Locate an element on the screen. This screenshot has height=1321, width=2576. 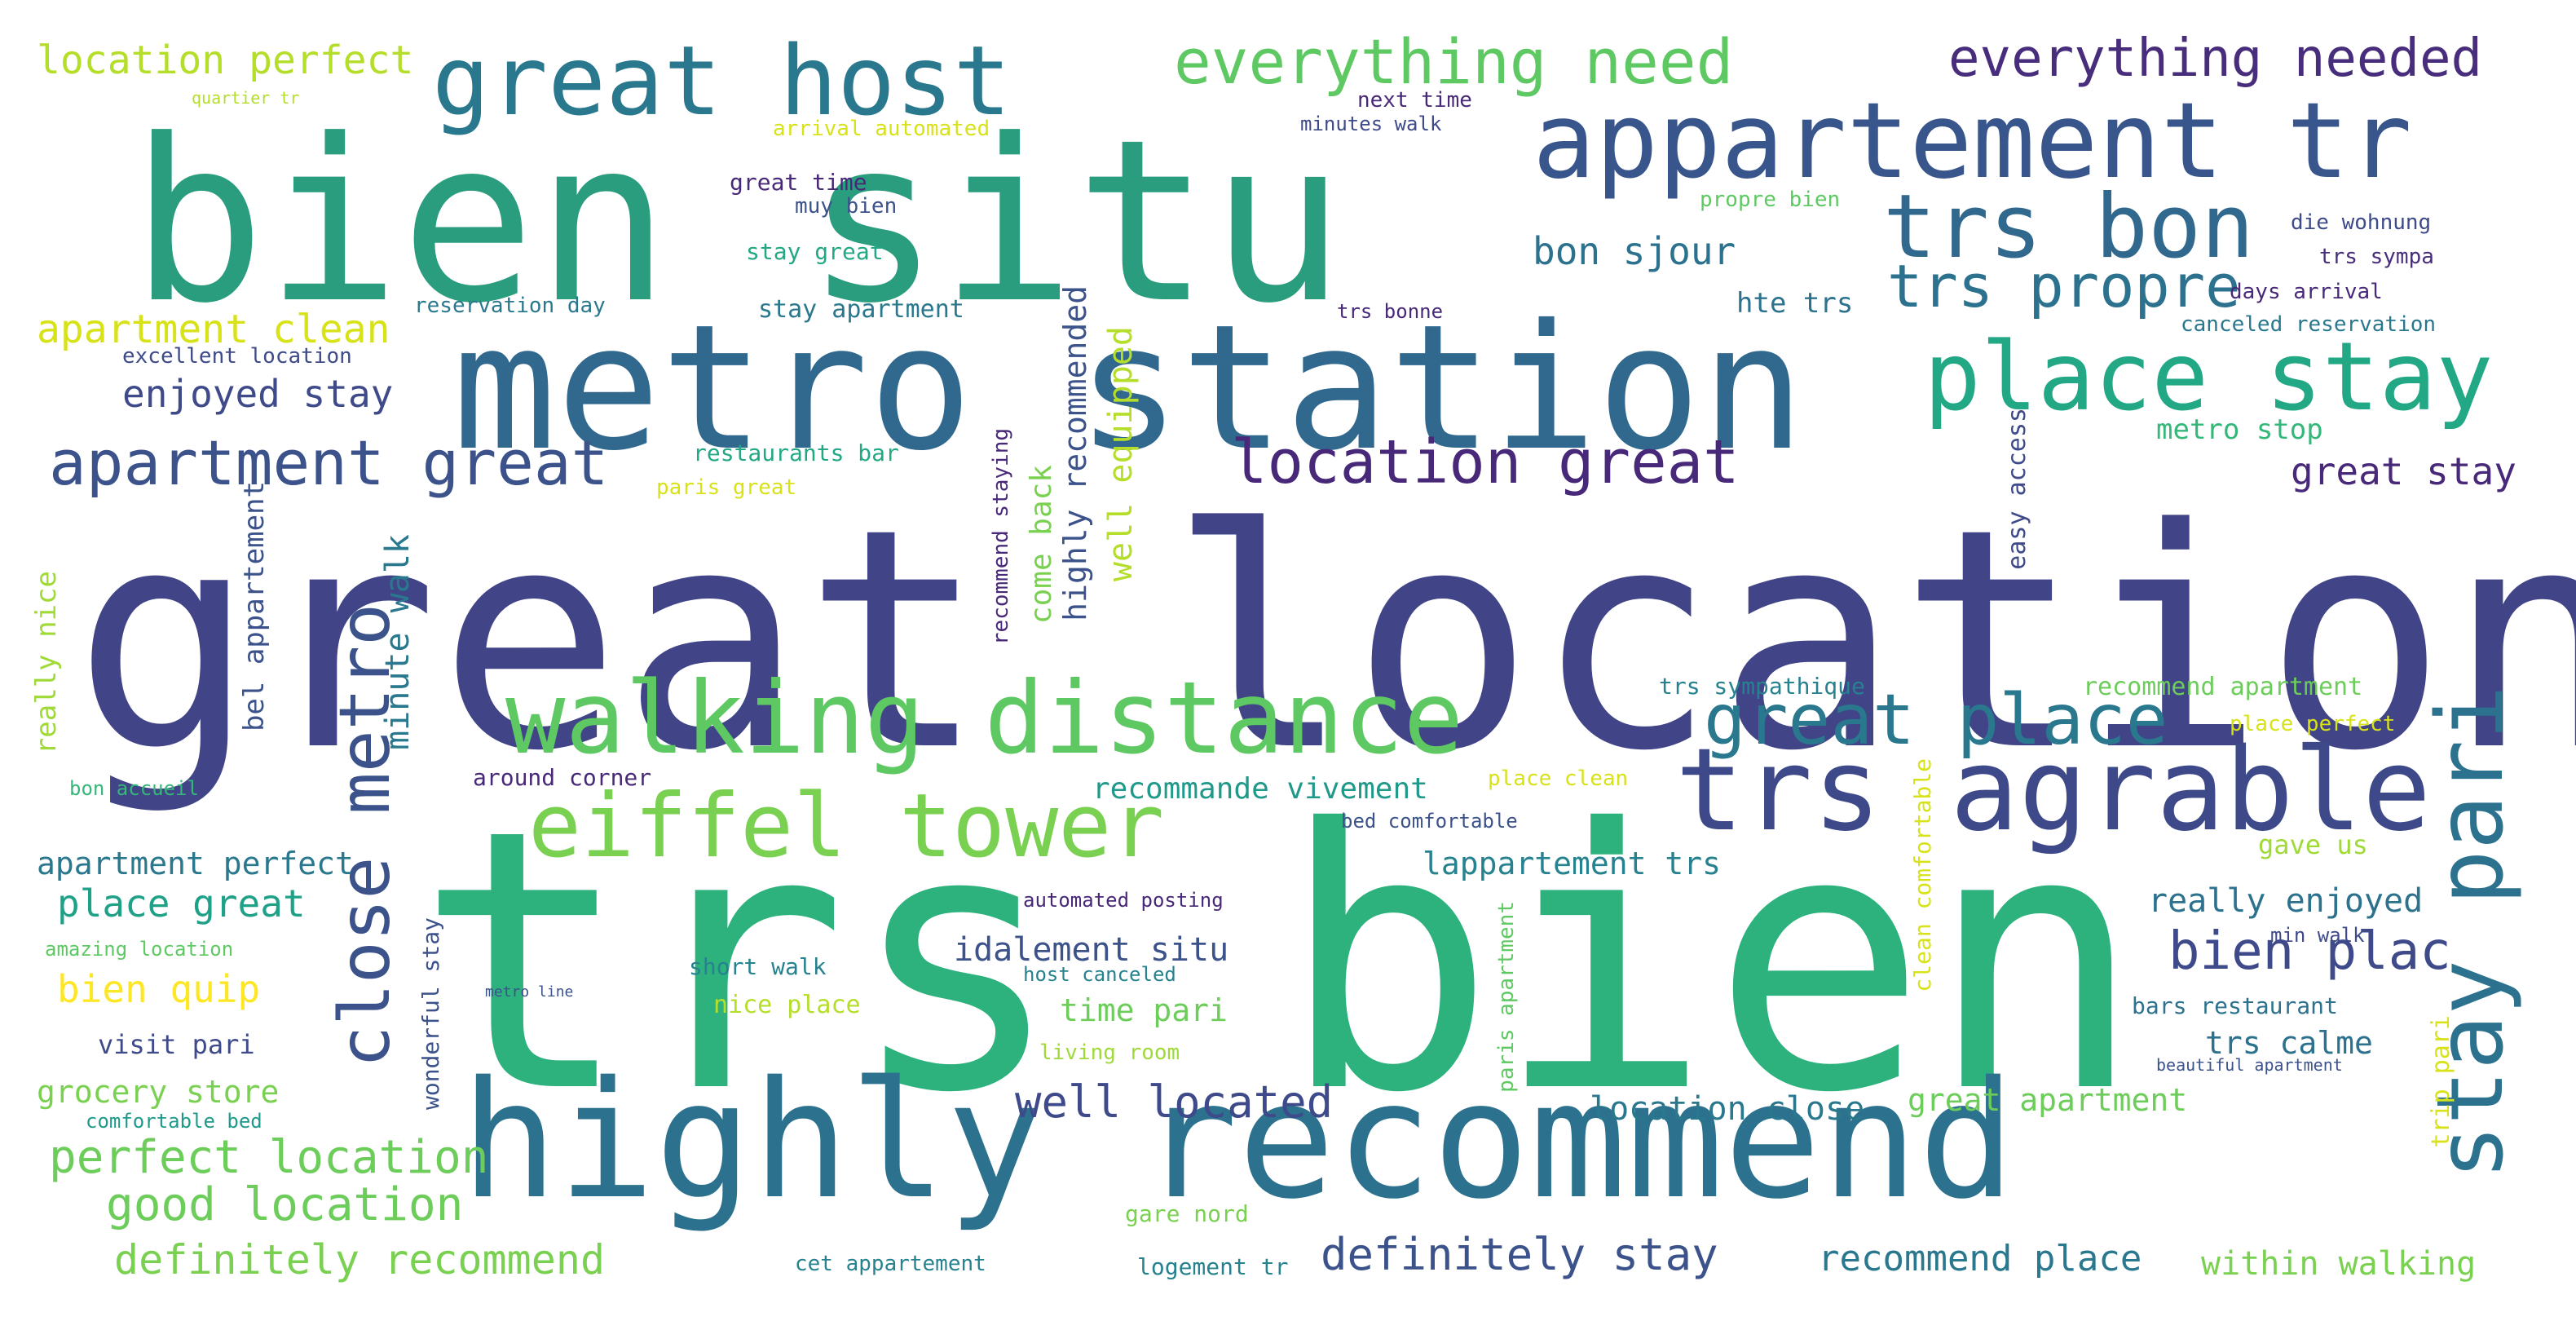
cloud-word: hte trs is located at coordinates (1795, 303).